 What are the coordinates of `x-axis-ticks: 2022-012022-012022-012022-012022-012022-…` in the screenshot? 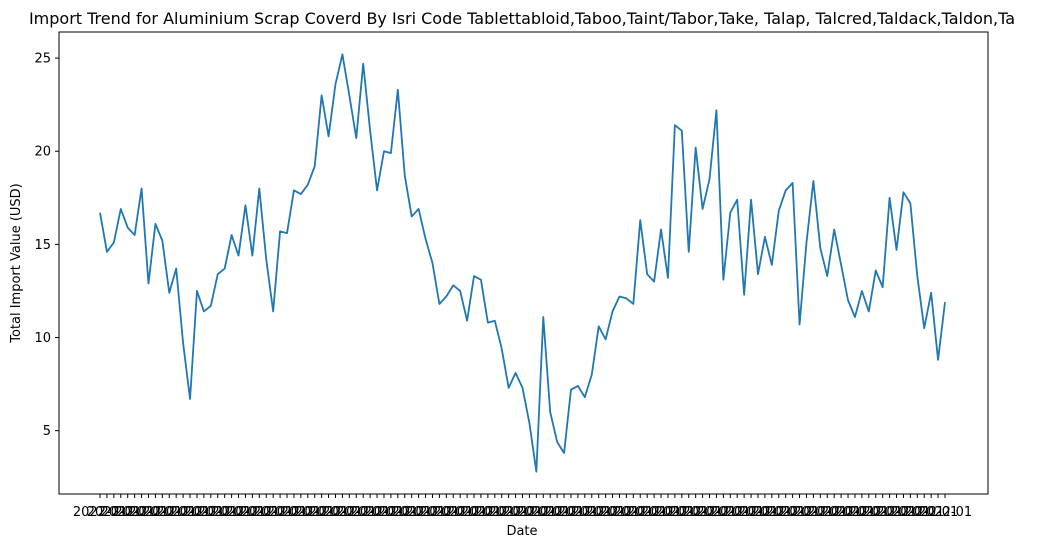 It's located at (522, 507).